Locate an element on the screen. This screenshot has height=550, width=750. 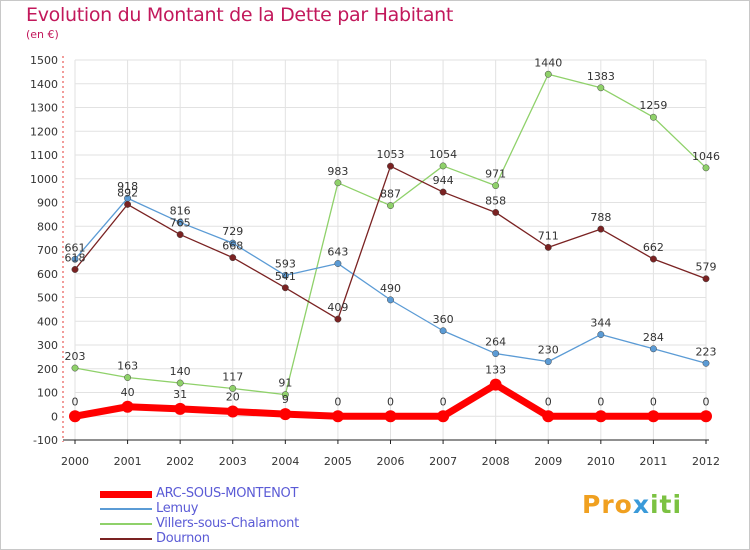
x-tick-label: 2000 is located at coordinates (75, 461).